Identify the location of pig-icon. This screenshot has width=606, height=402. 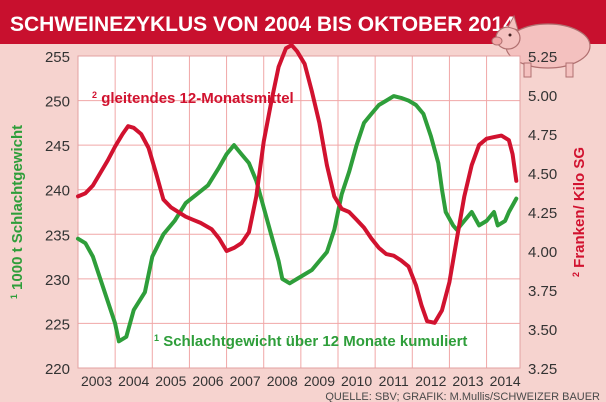
(541, 46).